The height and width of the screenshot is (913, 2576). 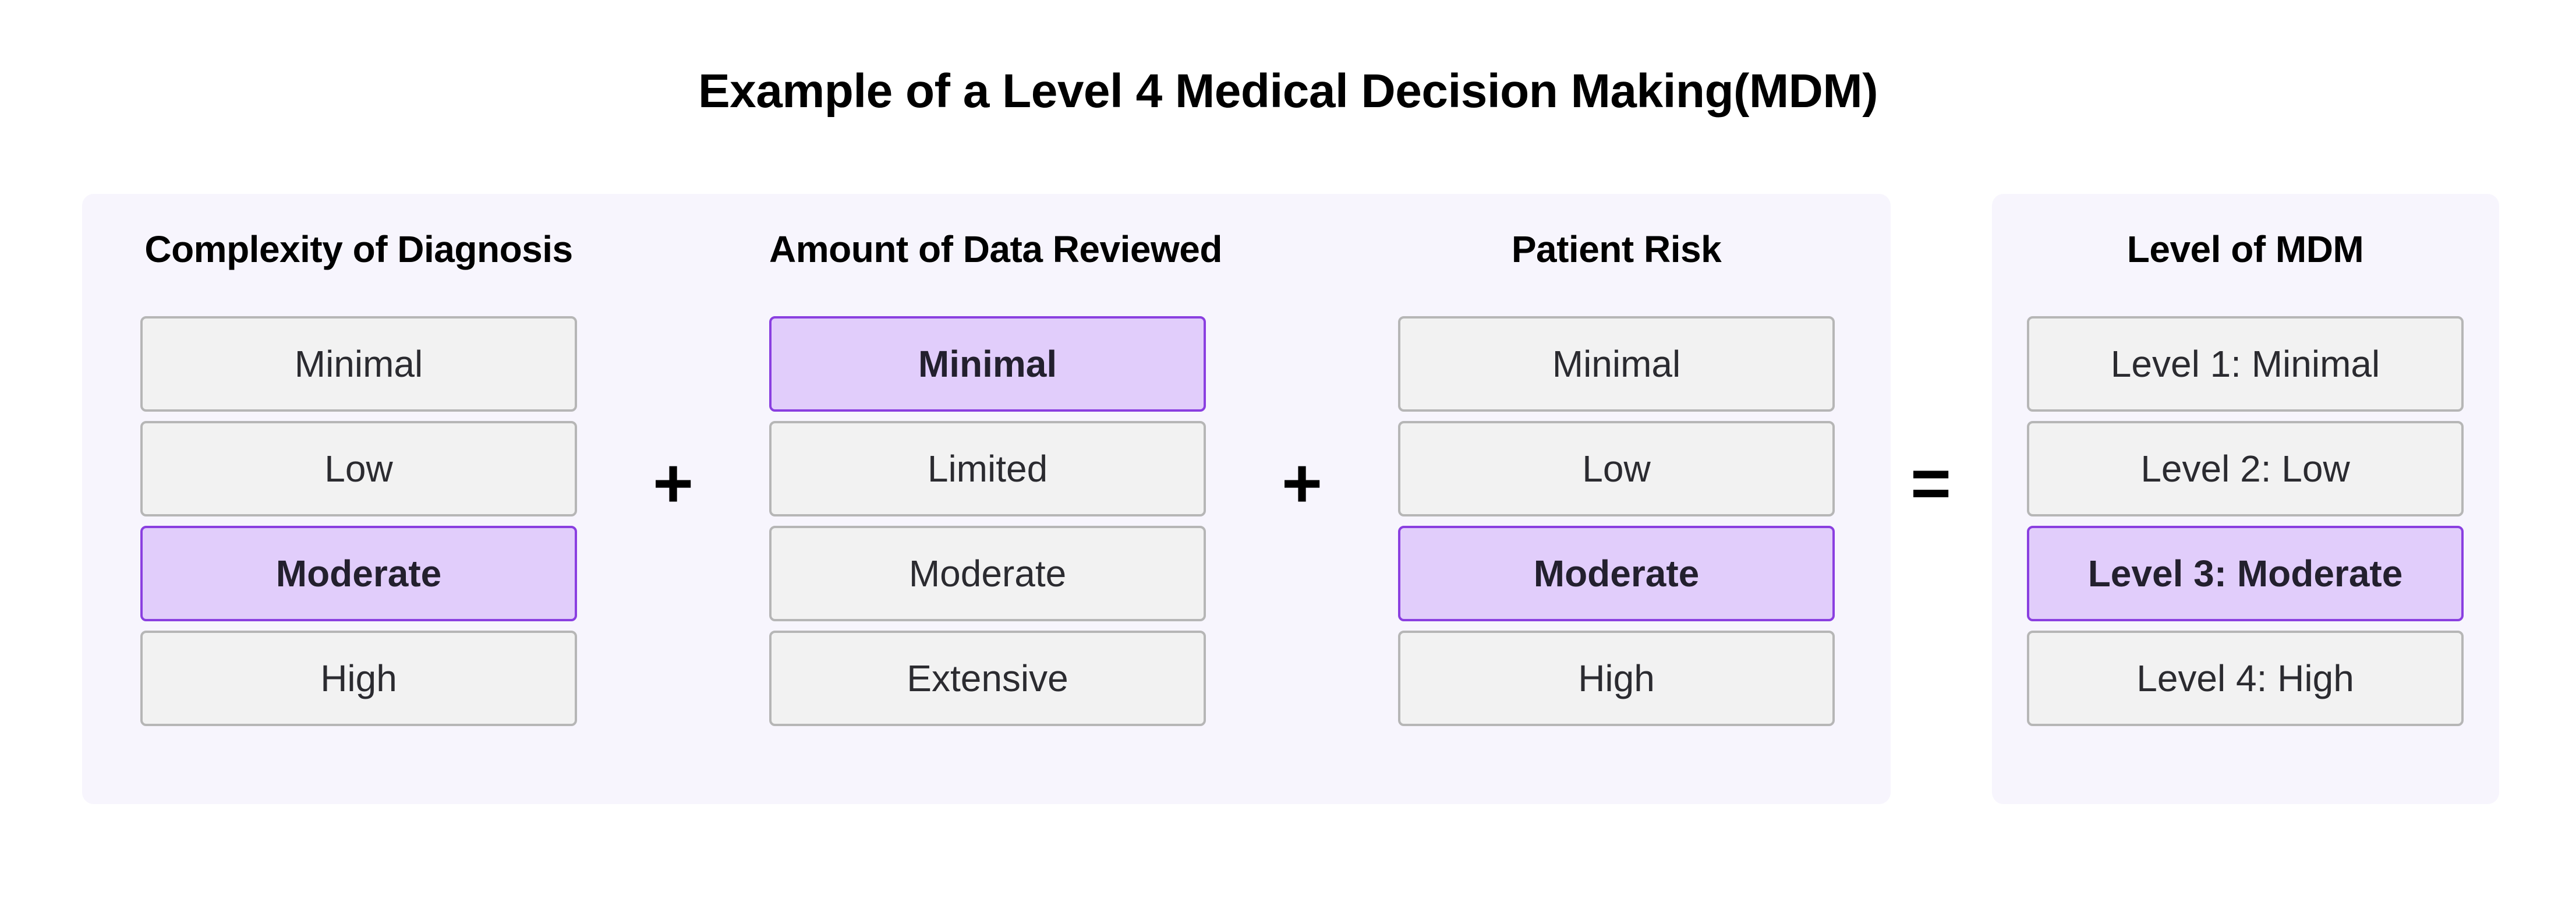 What do you see at coordinates (2245, 573) in the screenshot?
I see `option-level-3: Level 3: Moderate` at bounding box center [2245, 573].